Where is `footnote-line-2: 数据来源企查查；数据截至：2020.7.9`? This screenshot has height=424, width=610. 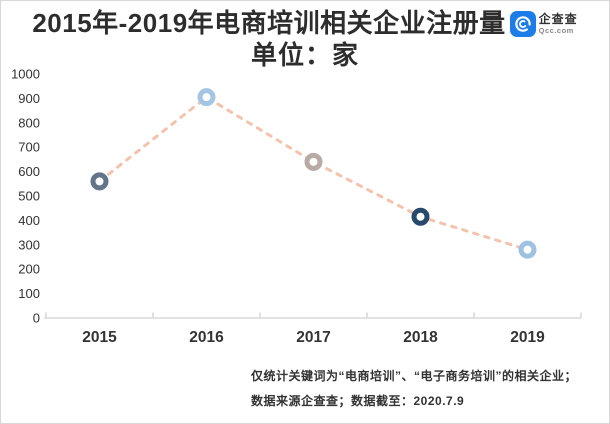
footnote-line-2: 数据来源企查查；数据截至：2020.7.9 is located at coordinates (358, 401).